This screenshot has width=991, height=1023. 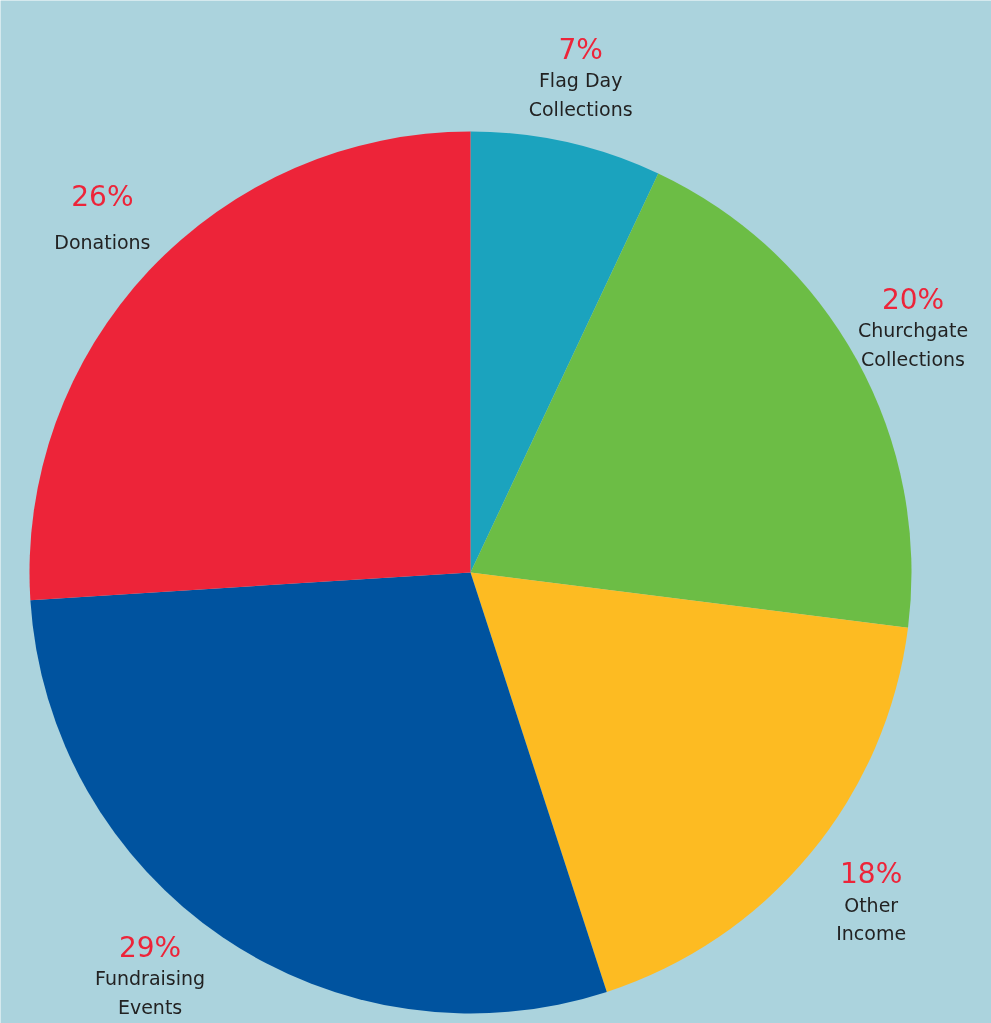 What do you see at coordinates (102, 197) in the screenshot?
I see `data-label: 26%` at bounding box center [102, 197].